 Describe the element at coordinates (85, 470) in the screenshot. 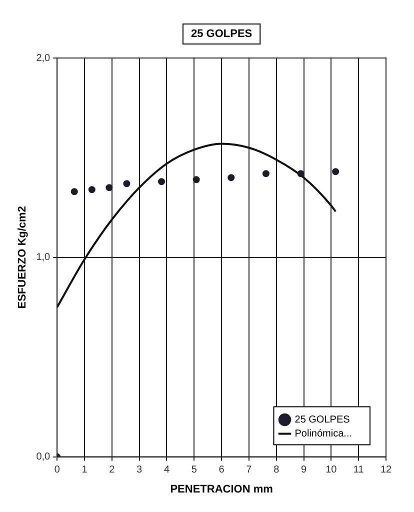

I see `x-tick-label: 1` at that location.